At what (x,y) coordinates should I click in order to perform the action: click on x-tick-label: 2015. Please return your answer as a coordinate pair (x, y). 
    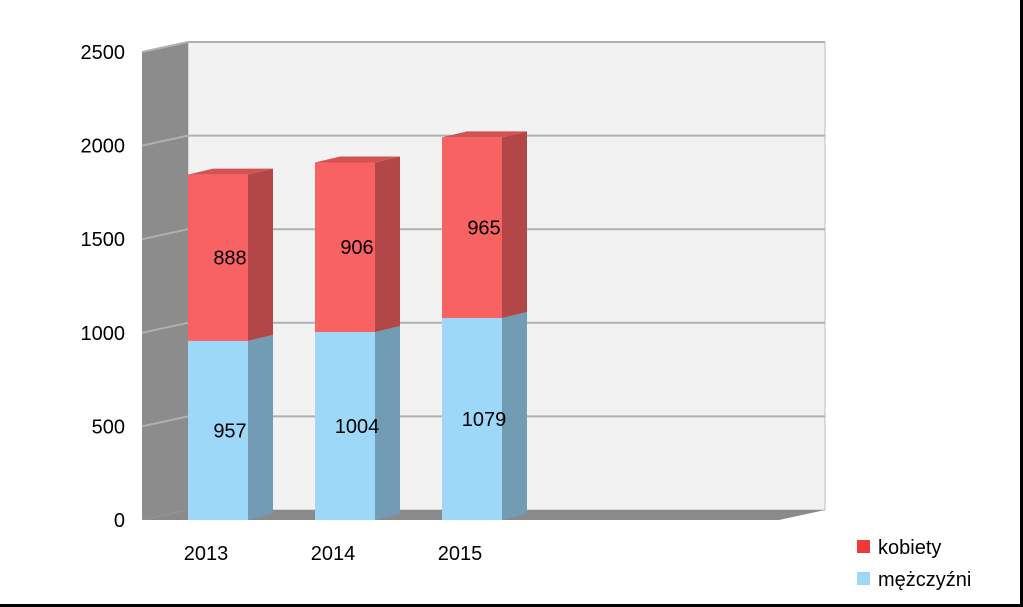
    Looking at the image, I should click on (460, 554).